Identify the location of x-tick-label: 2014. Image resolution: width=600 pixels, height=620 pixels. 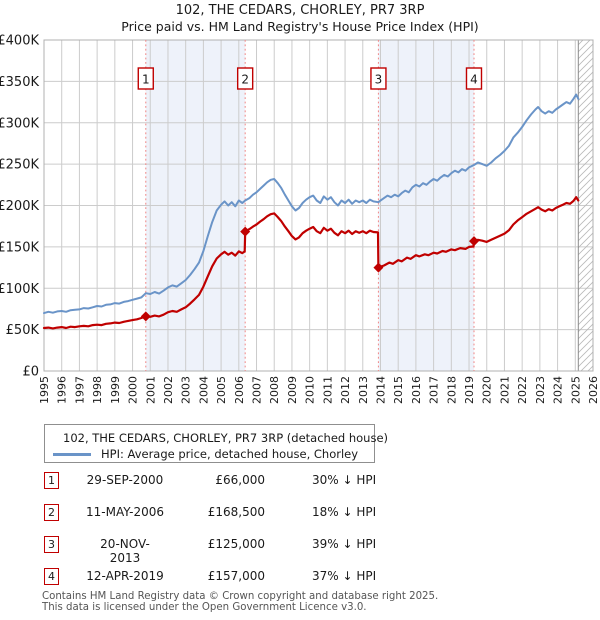
(380, 390).